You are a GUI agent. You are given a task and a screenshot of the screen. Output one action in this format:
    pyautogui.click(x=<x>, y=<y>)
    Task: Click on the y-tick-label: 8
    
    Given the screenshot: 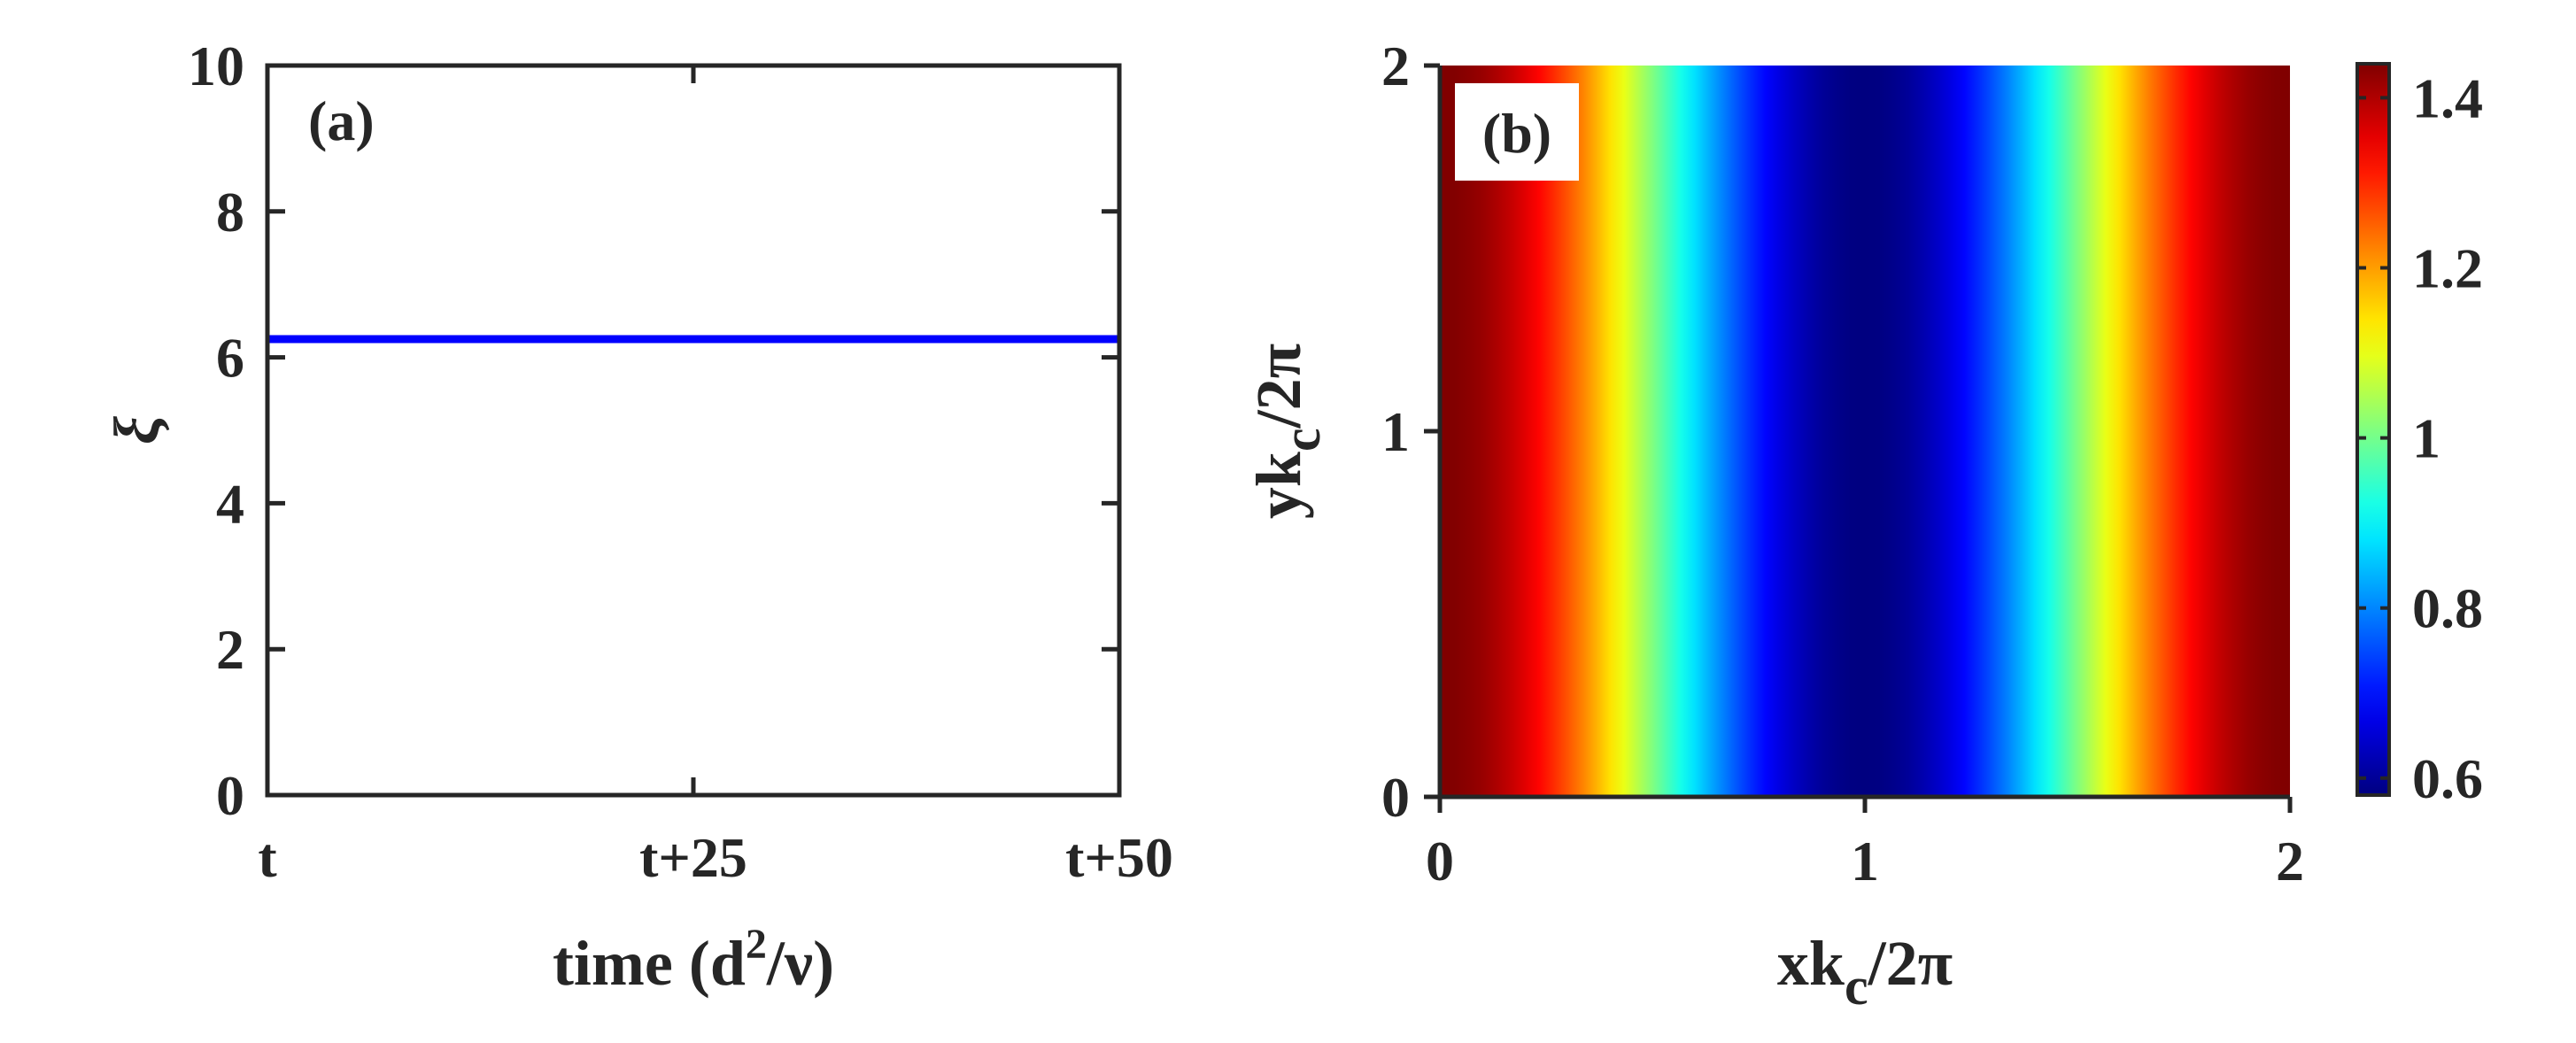 What is the action you would take?
    pyautogui.click(x=230, y=212)
    